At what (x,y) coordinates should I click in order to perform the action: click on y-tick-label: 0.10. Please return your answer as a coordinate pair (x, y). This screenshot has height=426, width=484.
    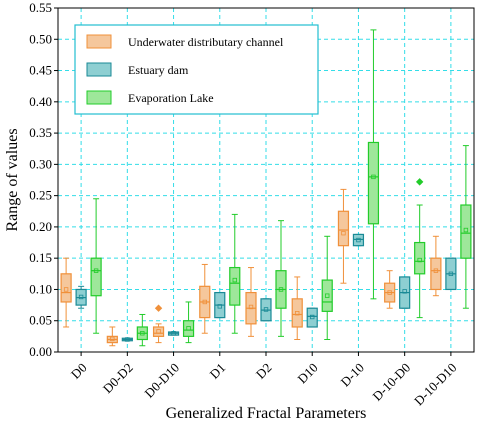
    Looking at the image, I should click on (40, 288).